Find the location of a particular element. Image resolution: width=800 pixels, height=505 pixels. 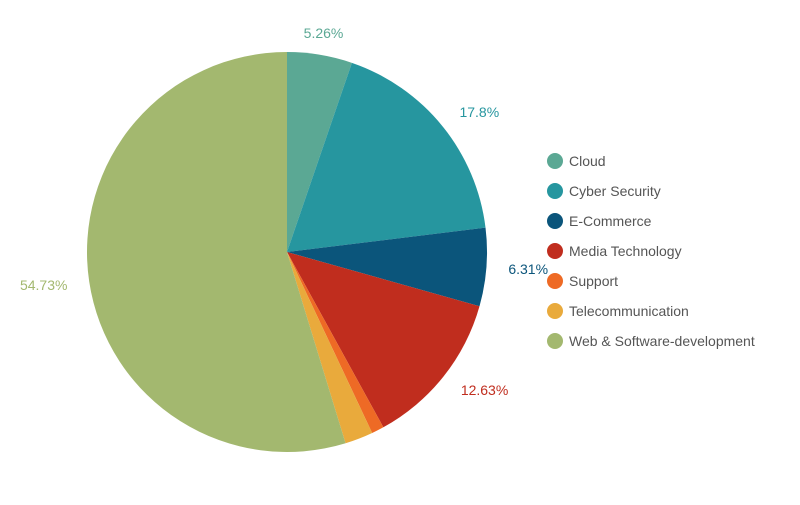

legend-item-cloud: Cloud is located at coordinates (576, 161).